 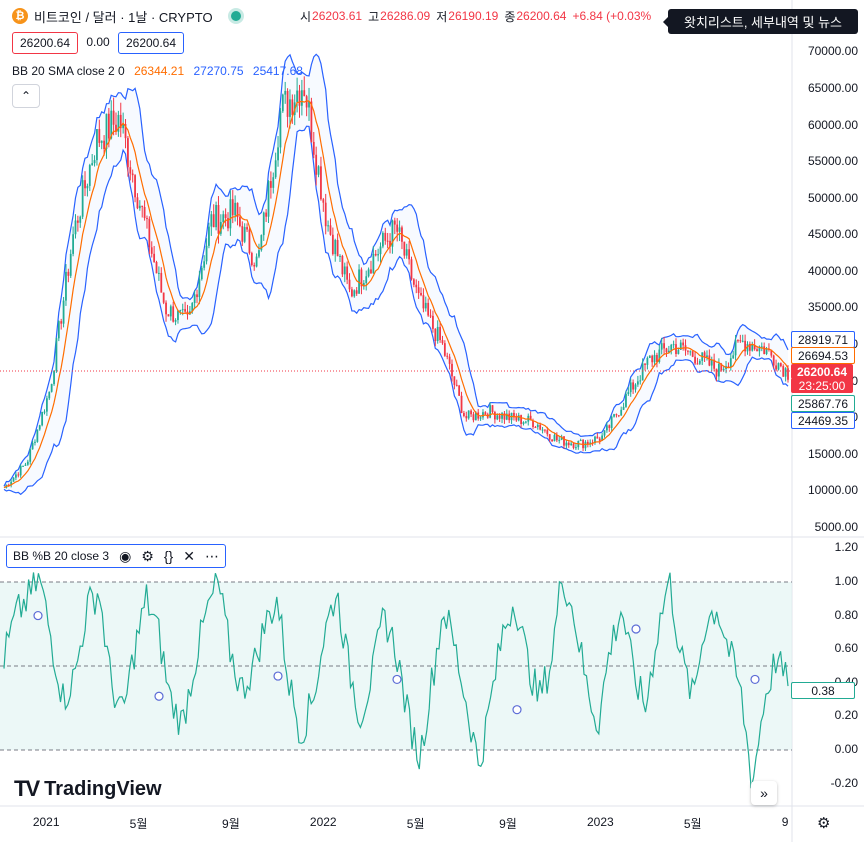 What do you see at coordinates (168, 556) in the screenshot?
I see `braces-icon: {}` at bounding box center [168, 556].